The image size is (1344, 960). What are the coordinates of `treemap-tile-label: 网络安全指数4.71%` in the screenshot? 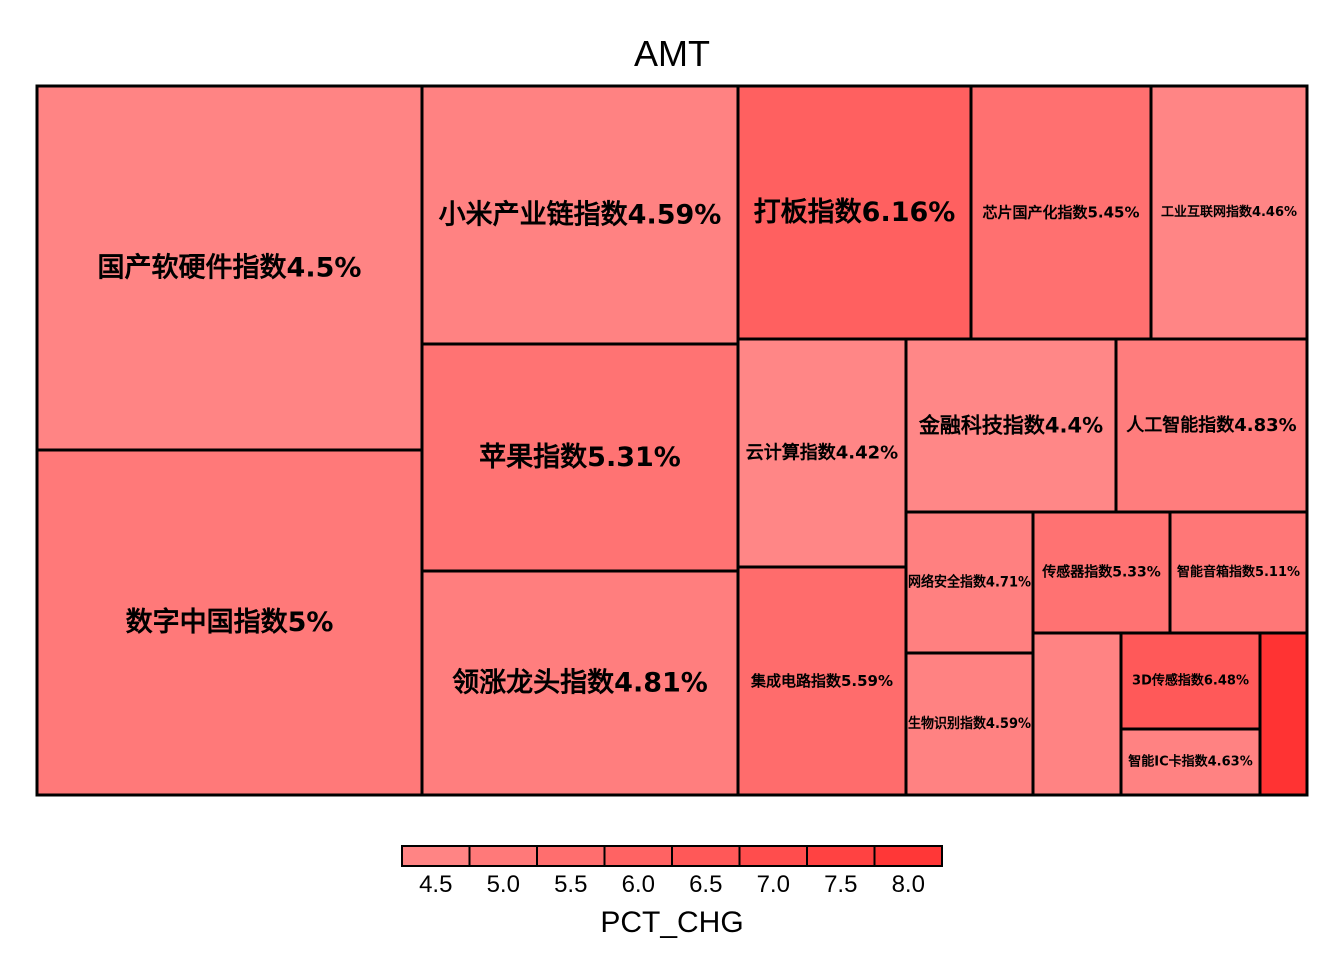 It's located at (969, 582).